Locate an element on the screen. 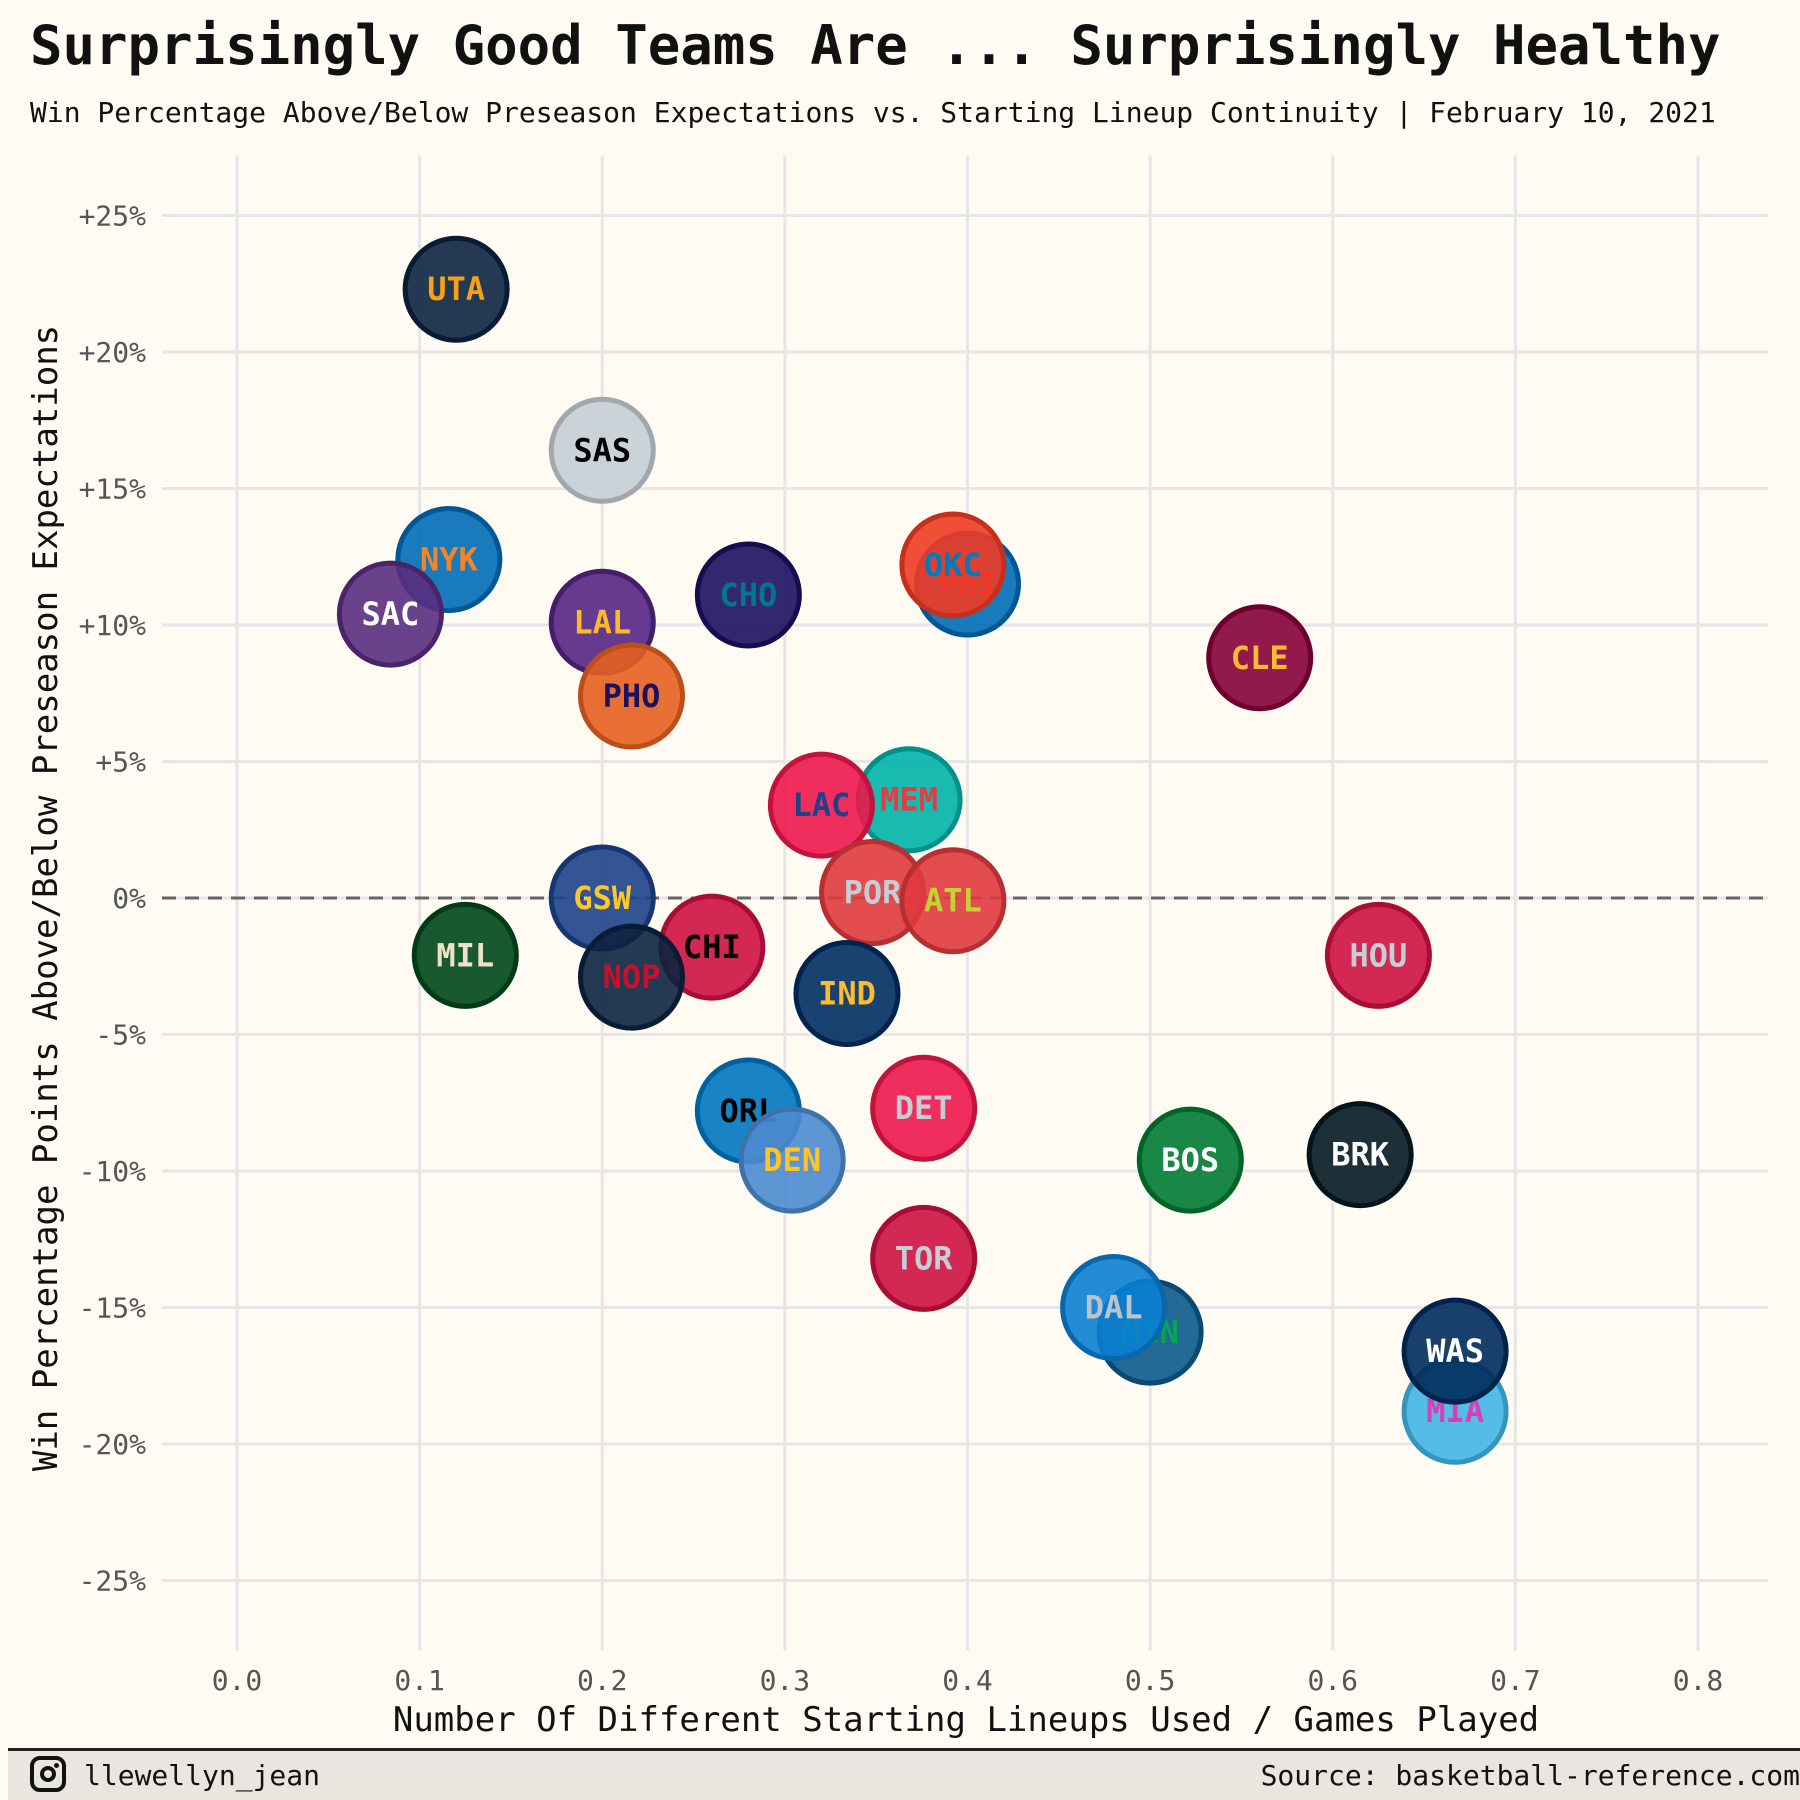 Image resolution: width=1800 pixels, height=1800 pixels. team-label: SAC is located at coordinates (391, 614).